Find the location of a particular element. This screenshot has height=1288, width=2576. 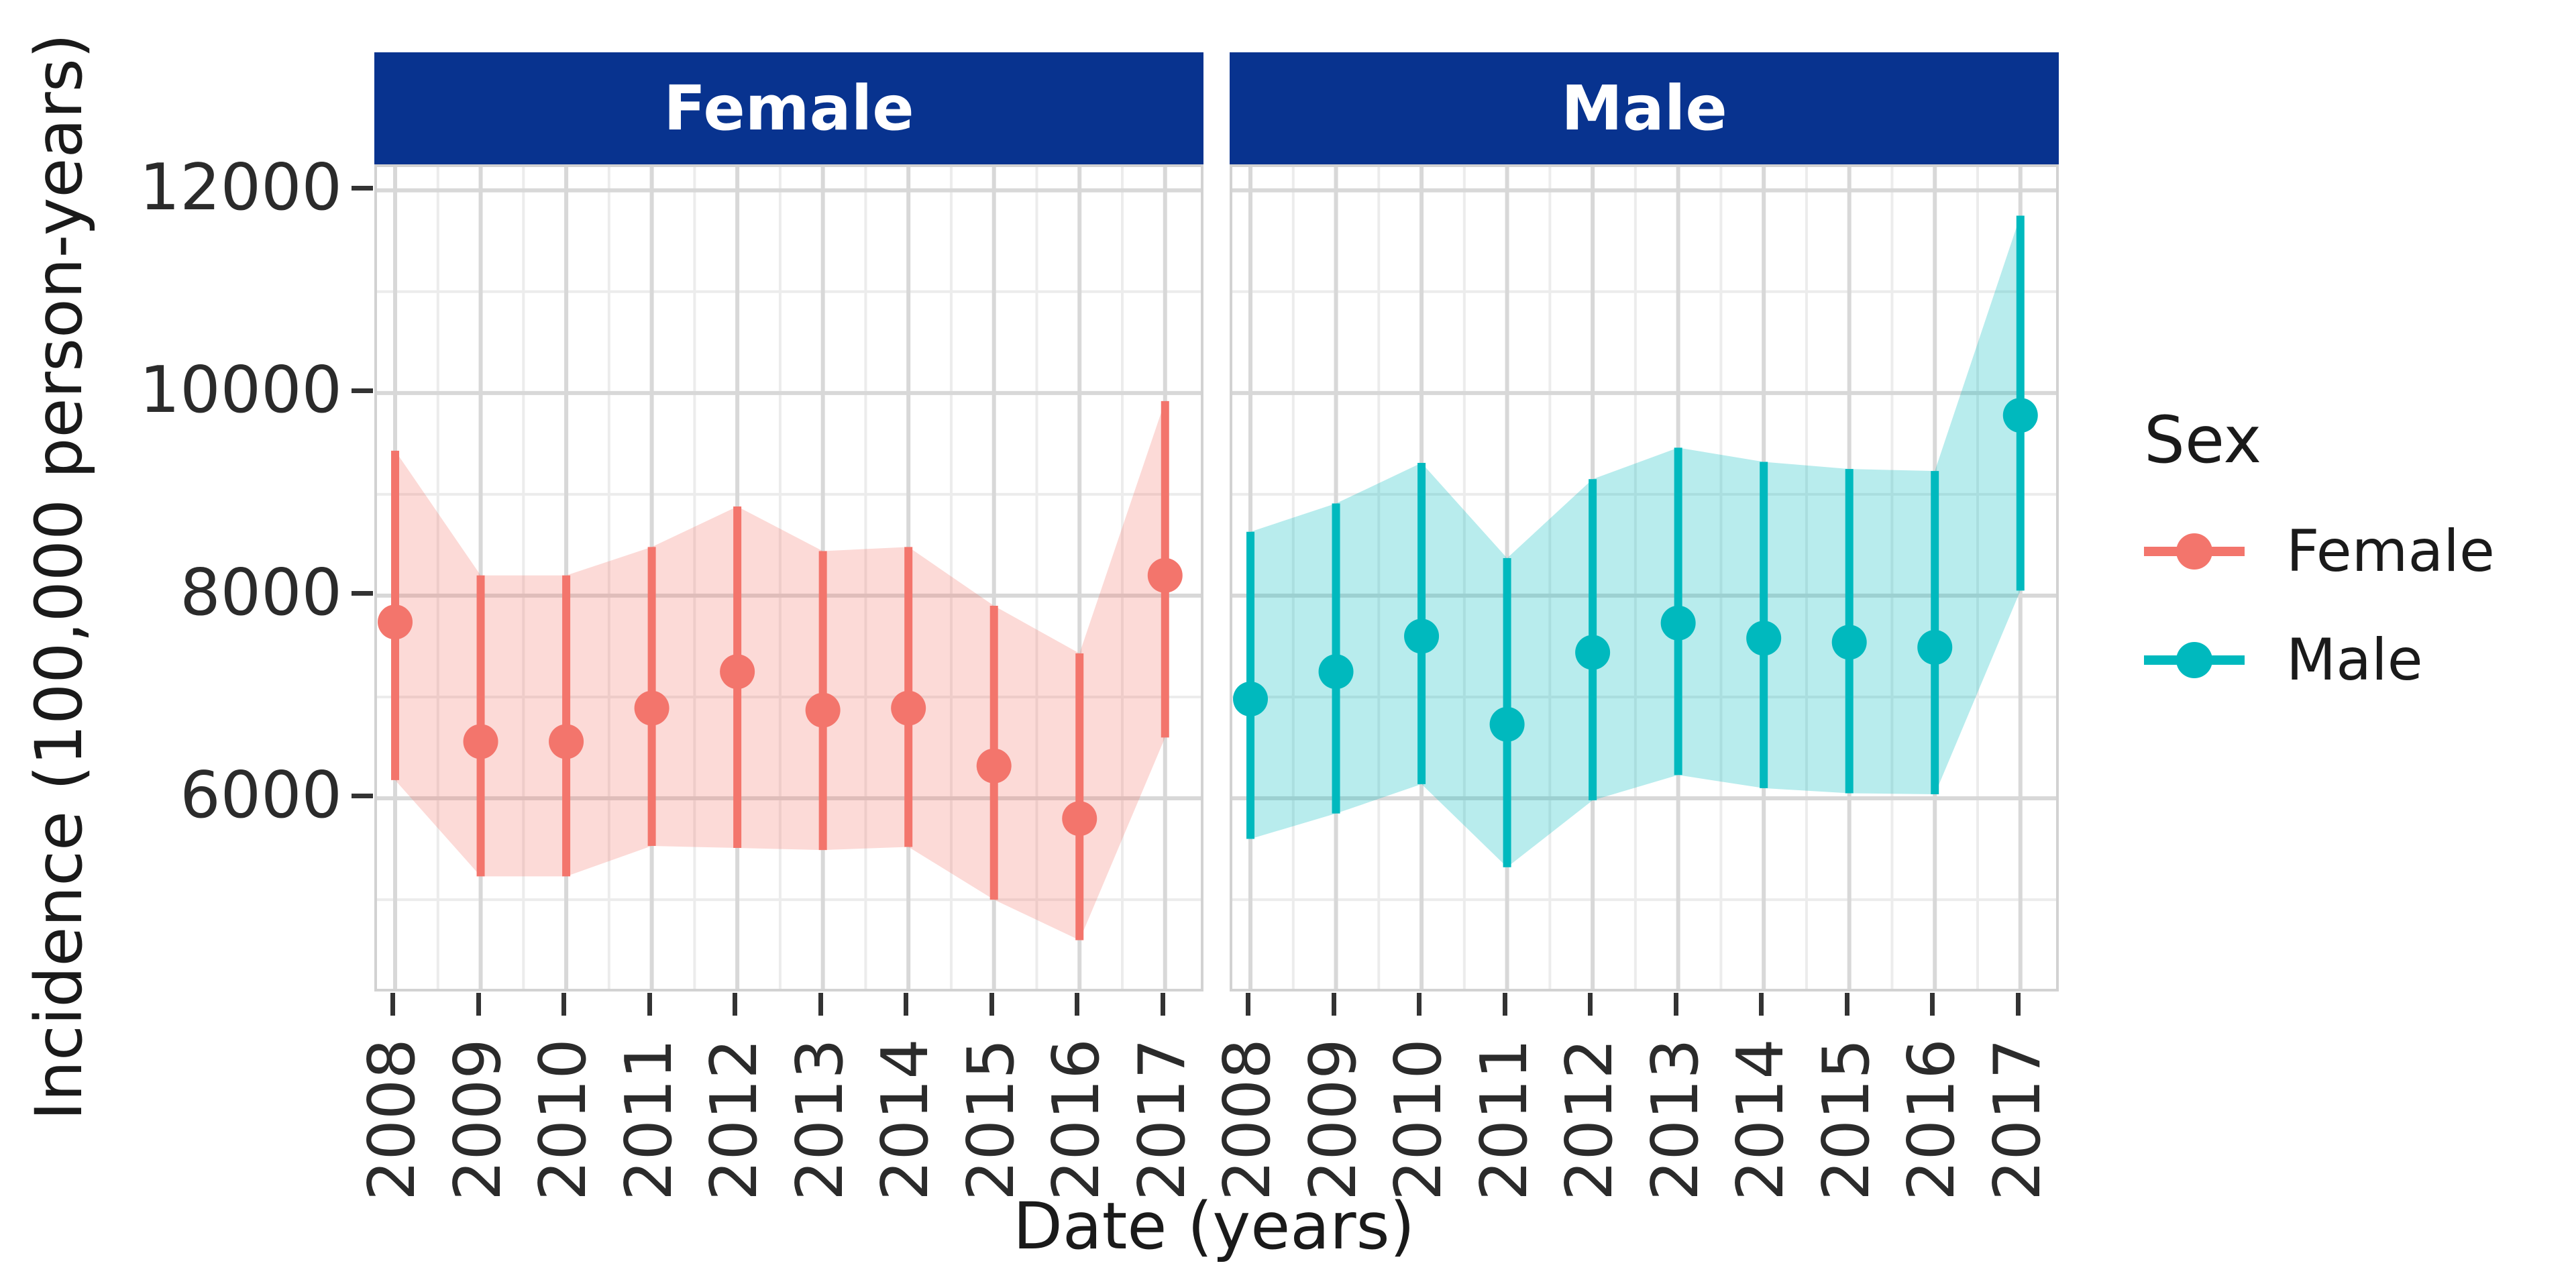

facet-strip-label: Male is located at coordinates (1644, 108).